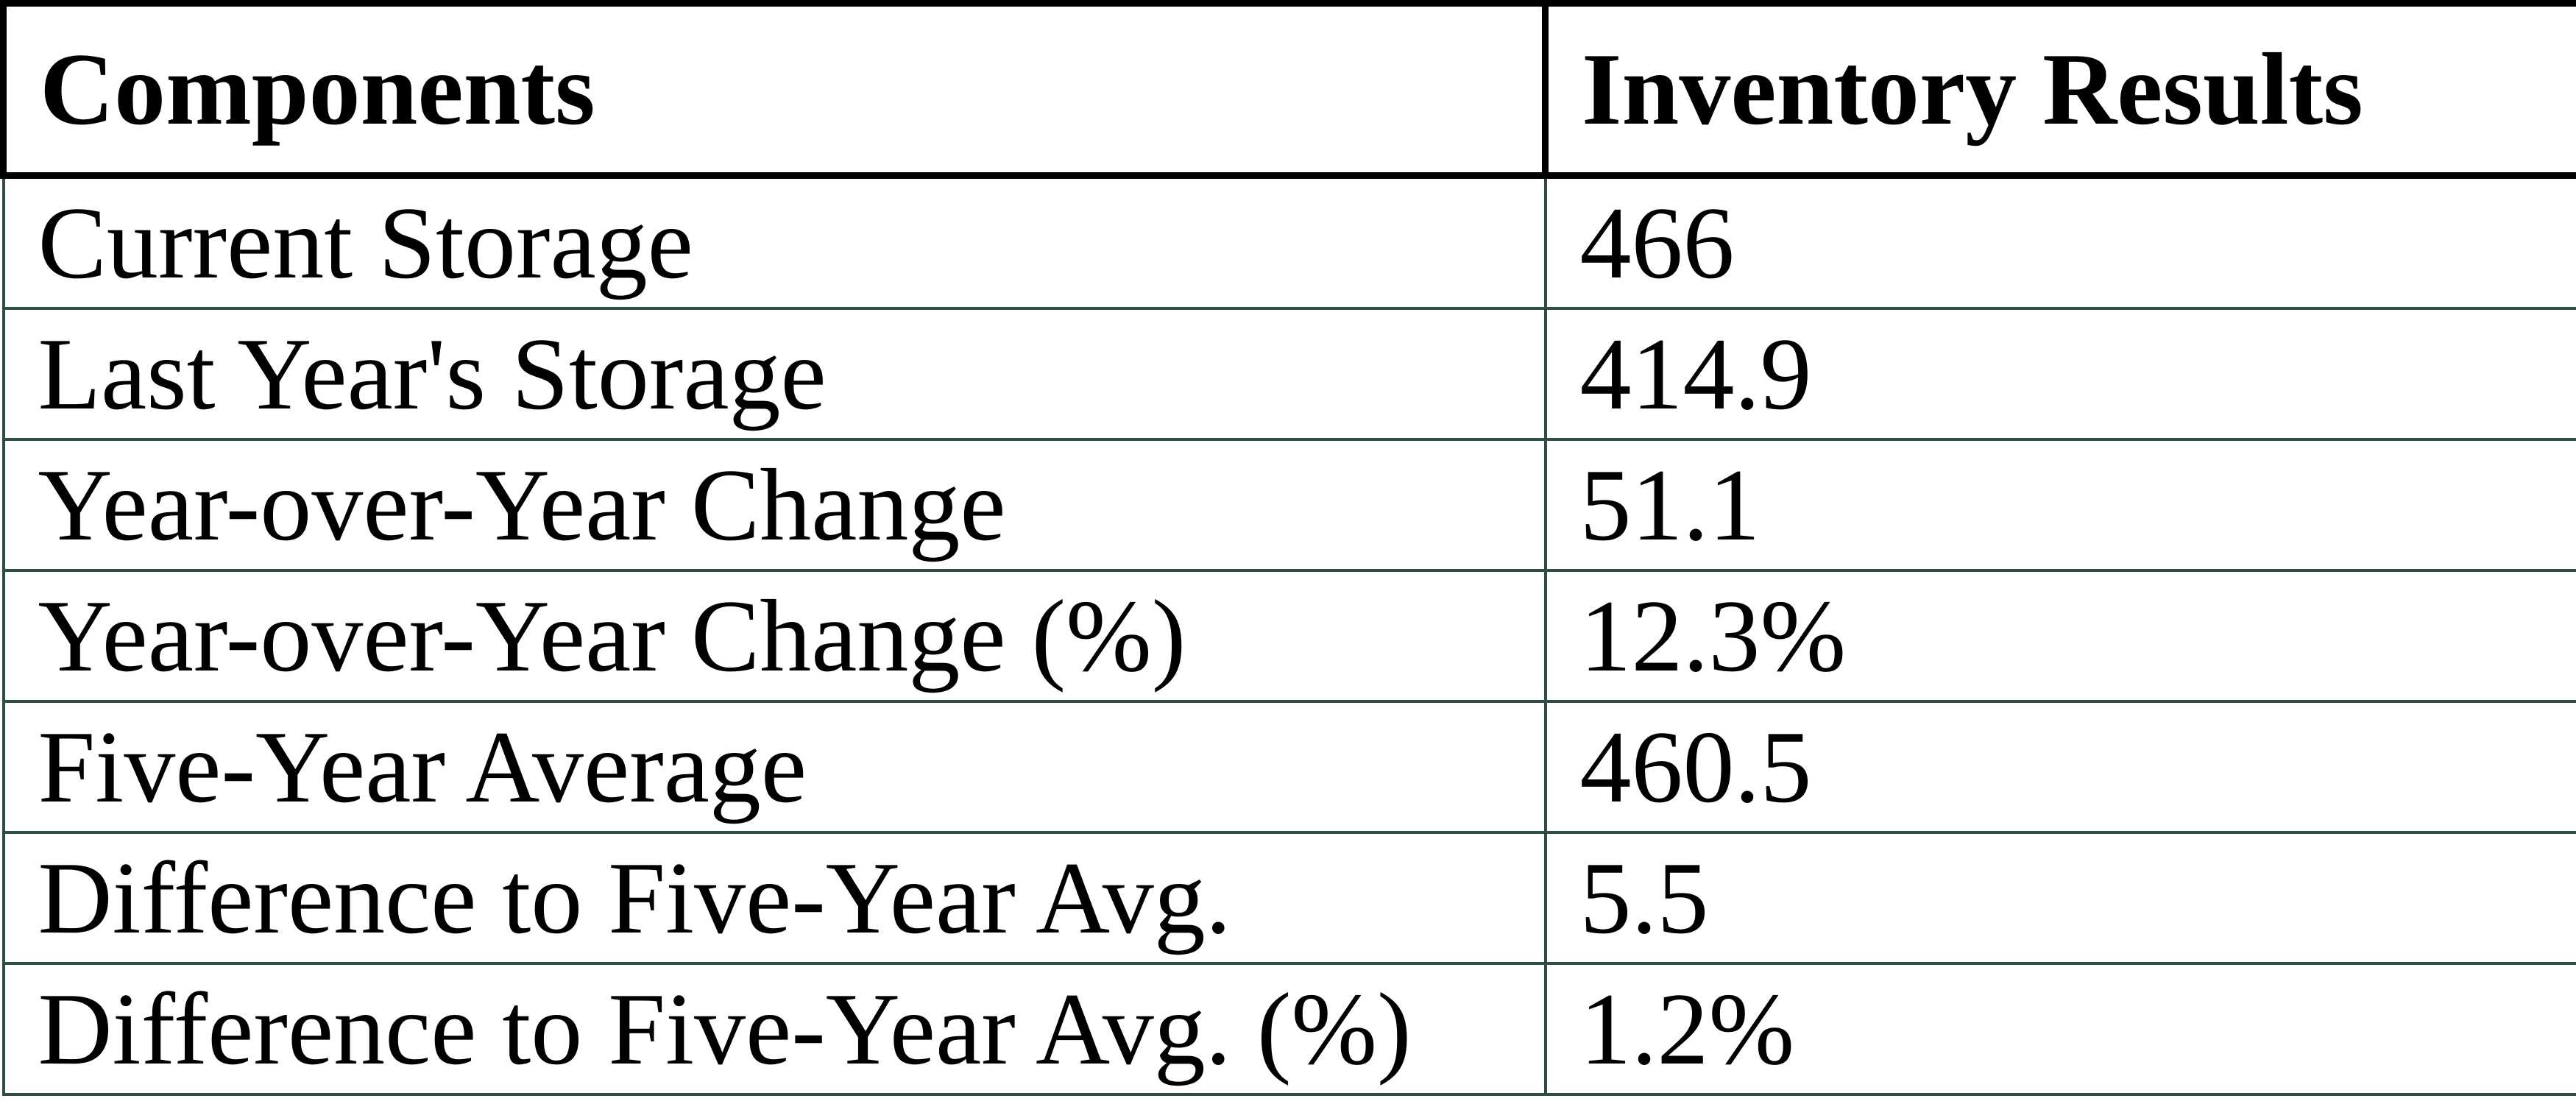 Image resolution: width=2576 pixels, height=1104 pixels. What do you see at coordinates (774, 1029) in the screenshot?
I see `component-label-cell: Difference to Five-Year Avg. (%)` at bounding box center [774, 1029].